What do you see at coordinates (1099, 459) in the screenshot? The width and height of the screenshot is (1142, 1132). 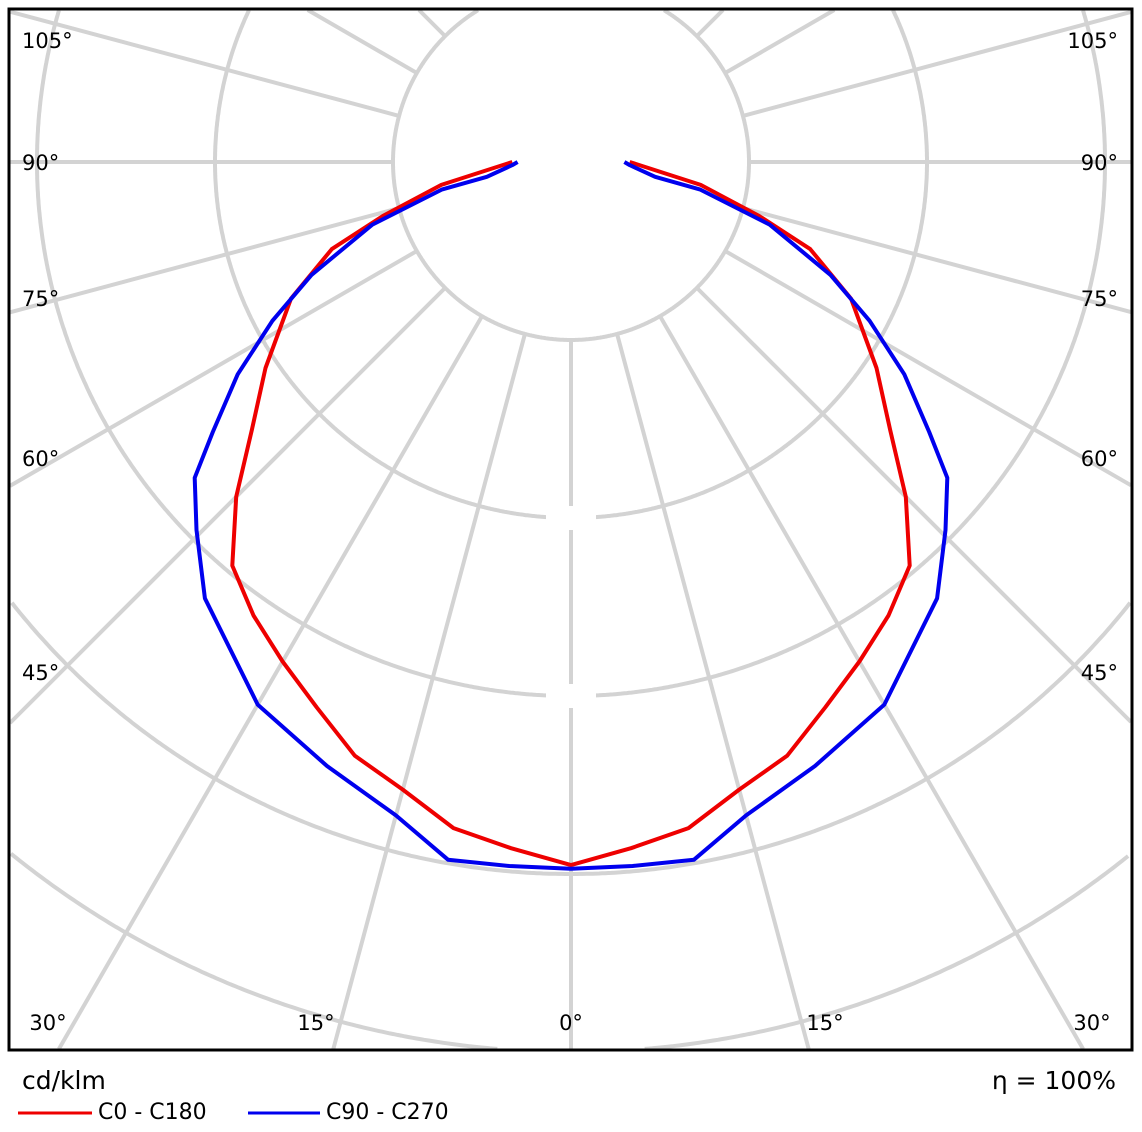 I see `angle-label-right-60: 60°` at bounding box center [1099, 459].